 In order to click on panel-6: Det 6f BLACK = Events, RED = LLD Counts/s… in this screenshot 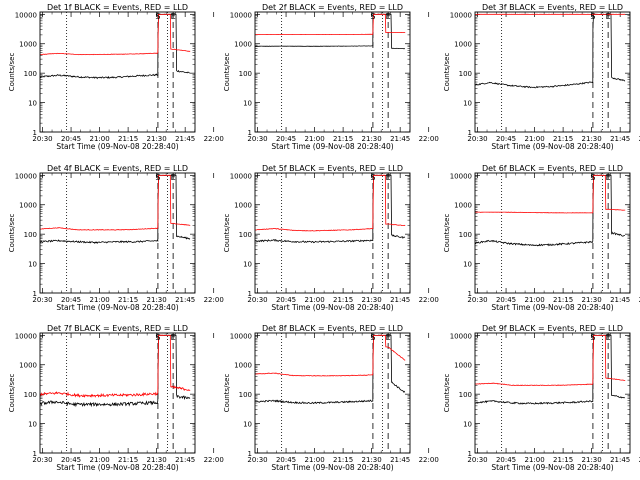, I will do `click(541, 238)`.